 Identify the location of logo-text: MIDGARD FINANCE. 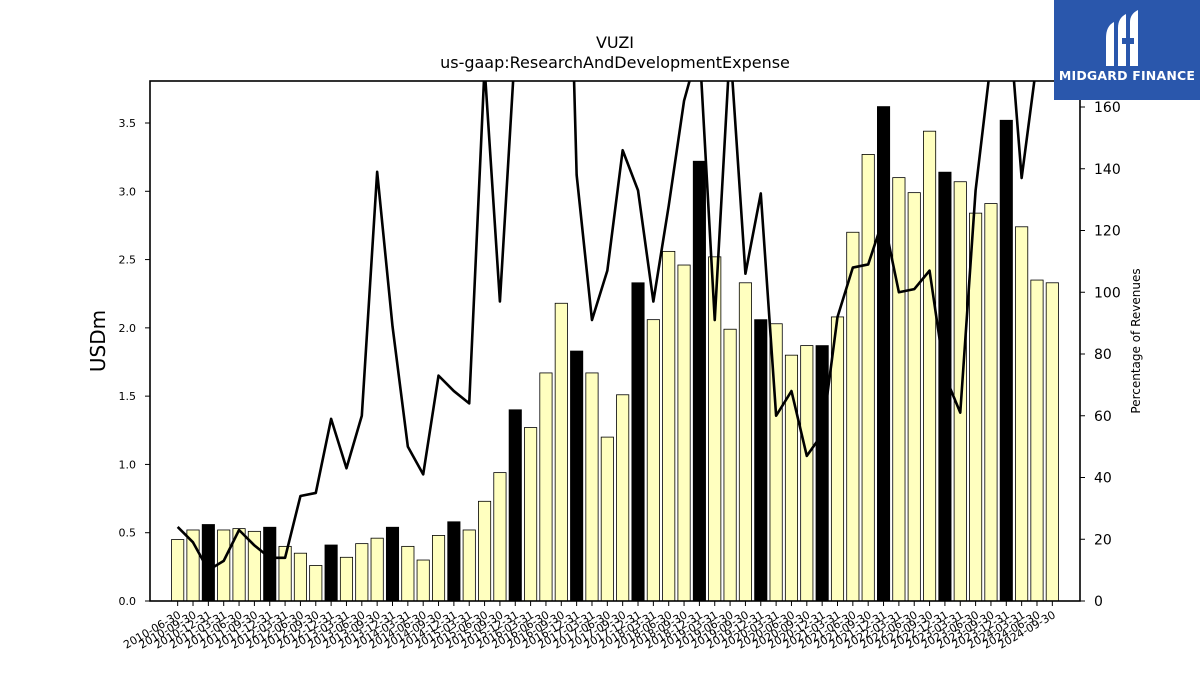
(1127, 75).